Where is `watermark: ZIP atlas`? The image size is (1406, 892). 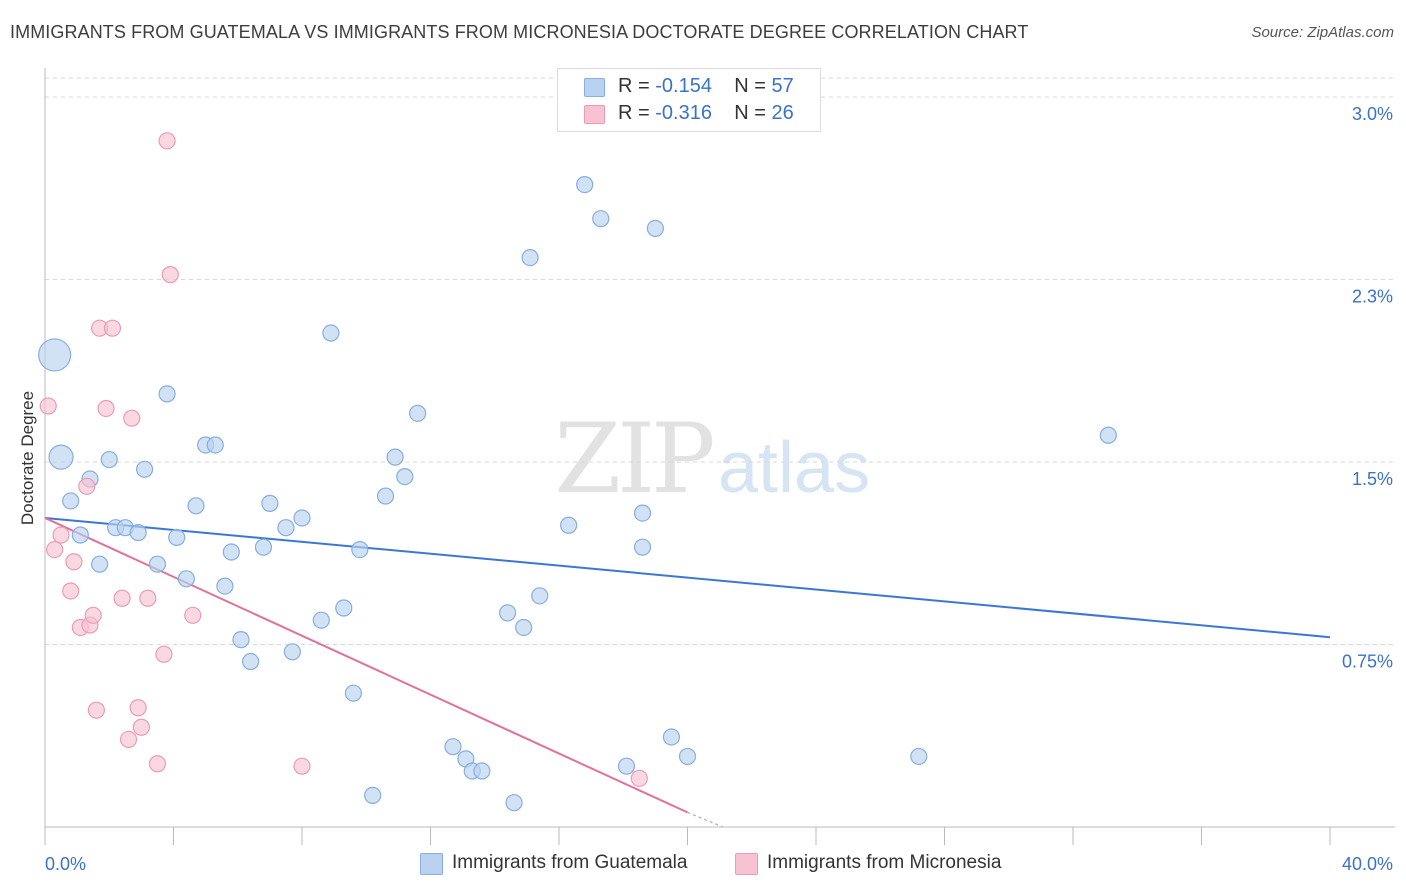 watermark: ZIP atlas is located at coordinates (712, 459).